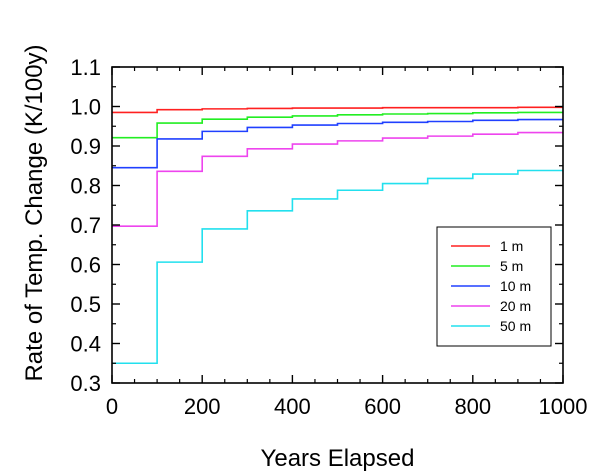  I want to click on x-tick-label: 0, so click(112, 406).